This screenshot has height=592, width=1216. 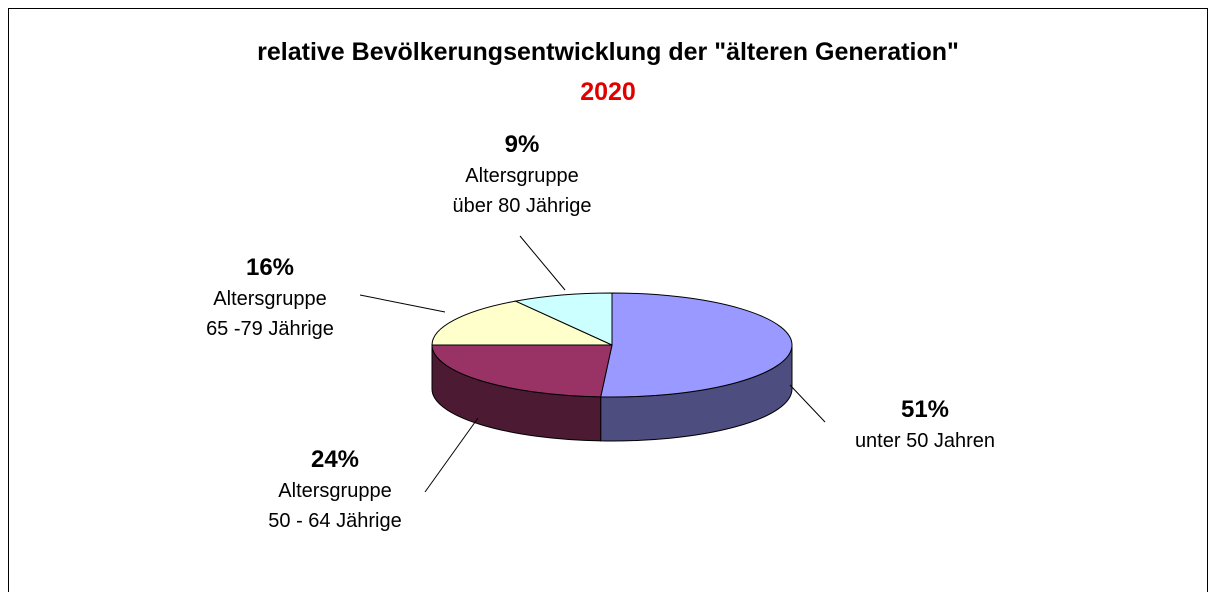 I want to click on data-label: 24% Altersgruppe 50 - 64 Jährige, so click(x=335, y=490).